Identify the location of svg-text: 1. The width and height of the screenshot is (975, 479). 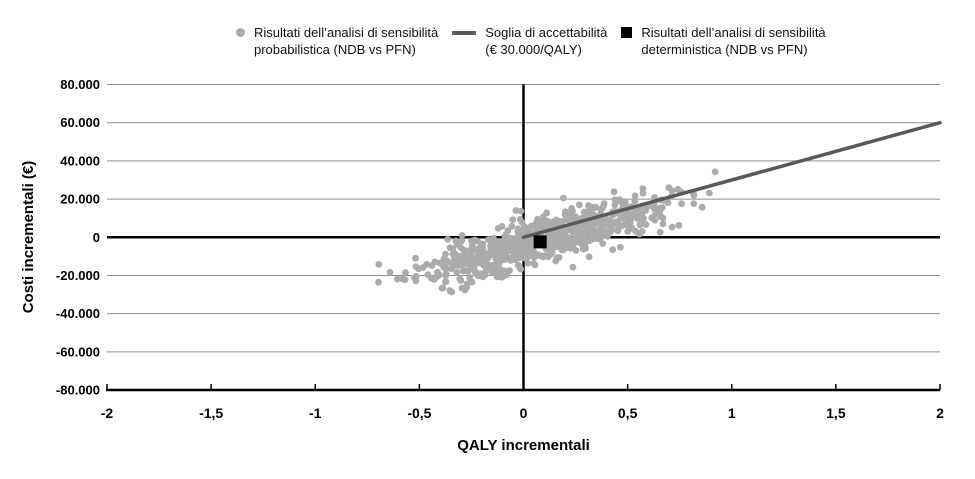
(732, 413).